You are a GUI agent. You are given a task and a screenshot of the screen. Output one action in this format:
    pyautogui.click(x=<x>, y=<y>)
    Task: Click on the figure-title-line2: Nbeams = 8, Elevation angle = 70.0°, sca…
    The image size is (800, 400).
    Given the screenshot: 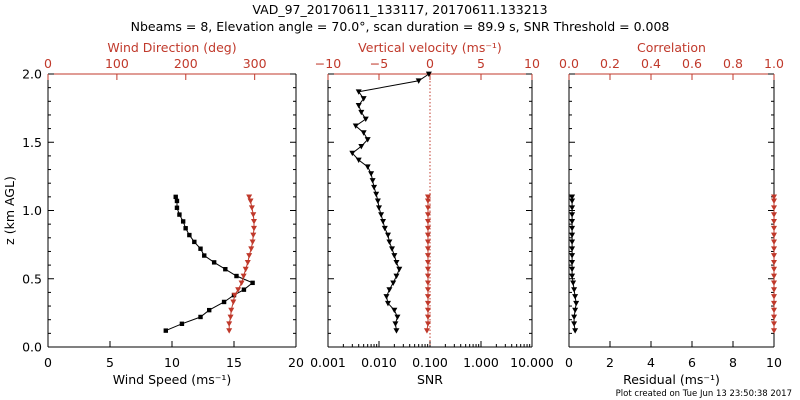 What is the action you would take?
    pyautogui.click(x=400, y=26)
    